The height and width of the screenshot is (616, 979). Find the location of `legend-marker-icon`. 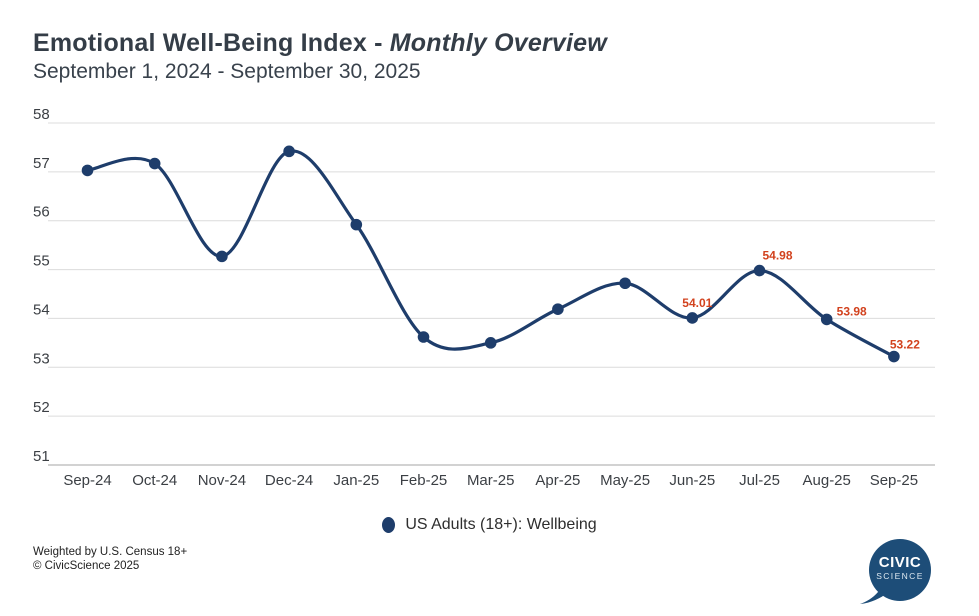

legend-marker-icon is located at coordinates (389, 525).